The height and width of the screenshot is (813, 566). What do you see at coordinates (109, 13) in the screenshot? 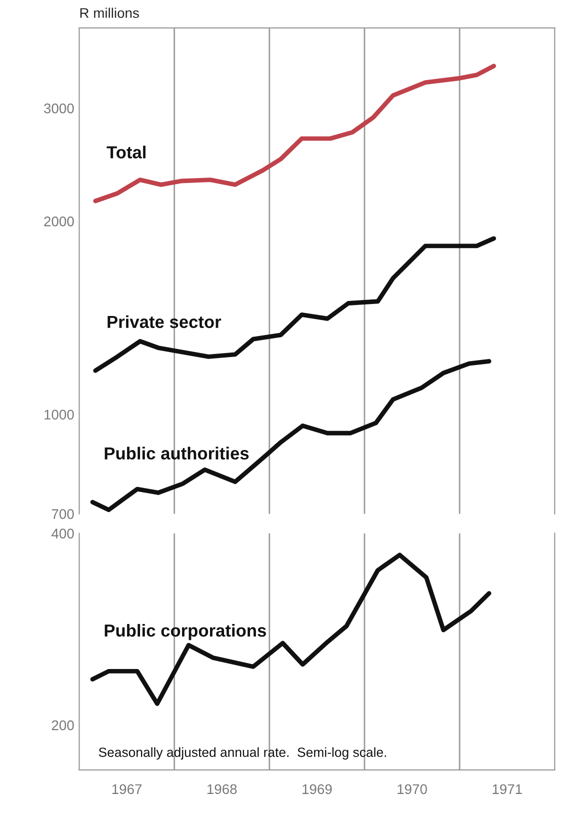
I see `y-axis-title: R millions` at bounding box center [109, 13].